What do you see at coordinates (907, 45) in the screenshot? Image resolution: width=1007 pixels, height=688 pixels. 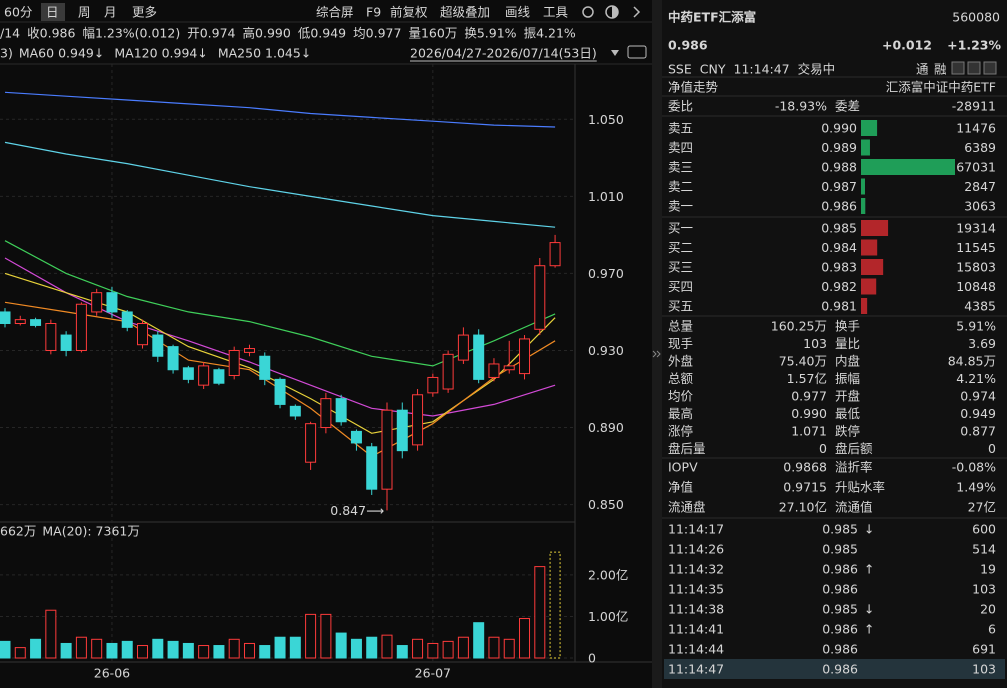 I see `price-change: +0.012` at bounding box center [907, 45].